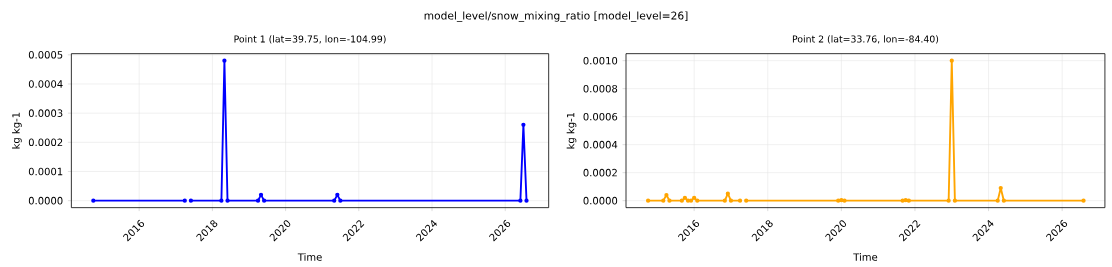 This screenshot has width=1112, height=267. I want to click on y-tick-label: 0.0003, so click(45, 113).